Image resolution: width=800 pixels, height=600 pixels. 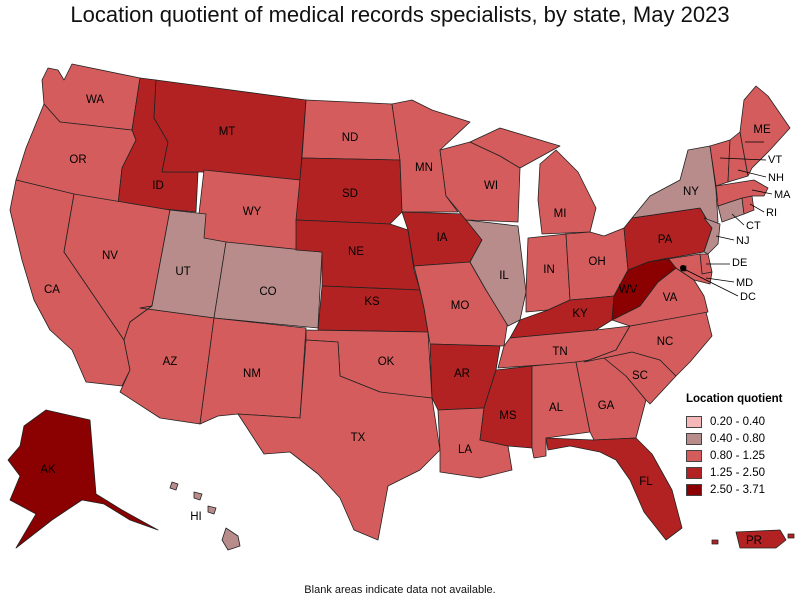 I want to click on state-MI, so click(x=567, y=192).